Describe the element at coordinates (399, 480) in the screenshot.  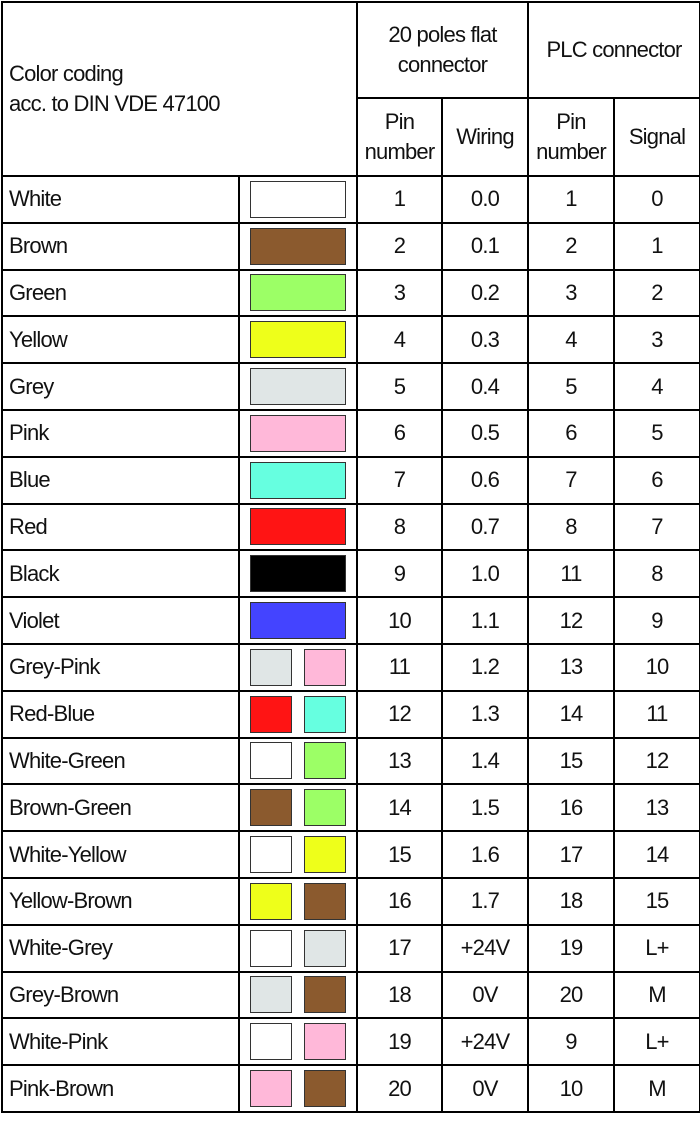
I see `pin-number-cell: 7` at that location.